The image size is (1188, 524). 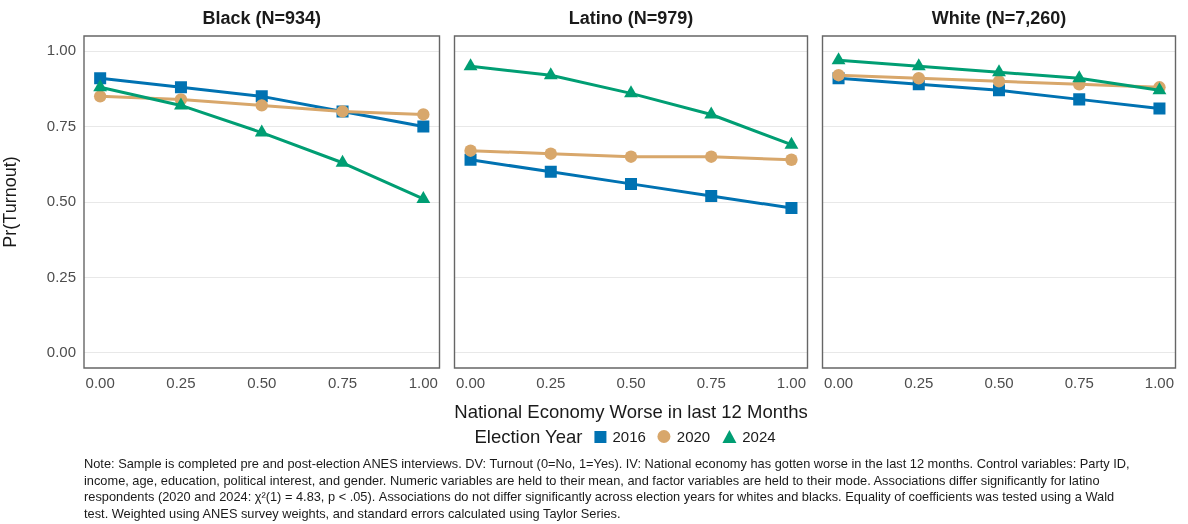 What do you see at coordinates (631, 411) in the screenshot?
I see `x-axis-title: National Economy Worse in last 12 Months` at bounding box center [631, 411].